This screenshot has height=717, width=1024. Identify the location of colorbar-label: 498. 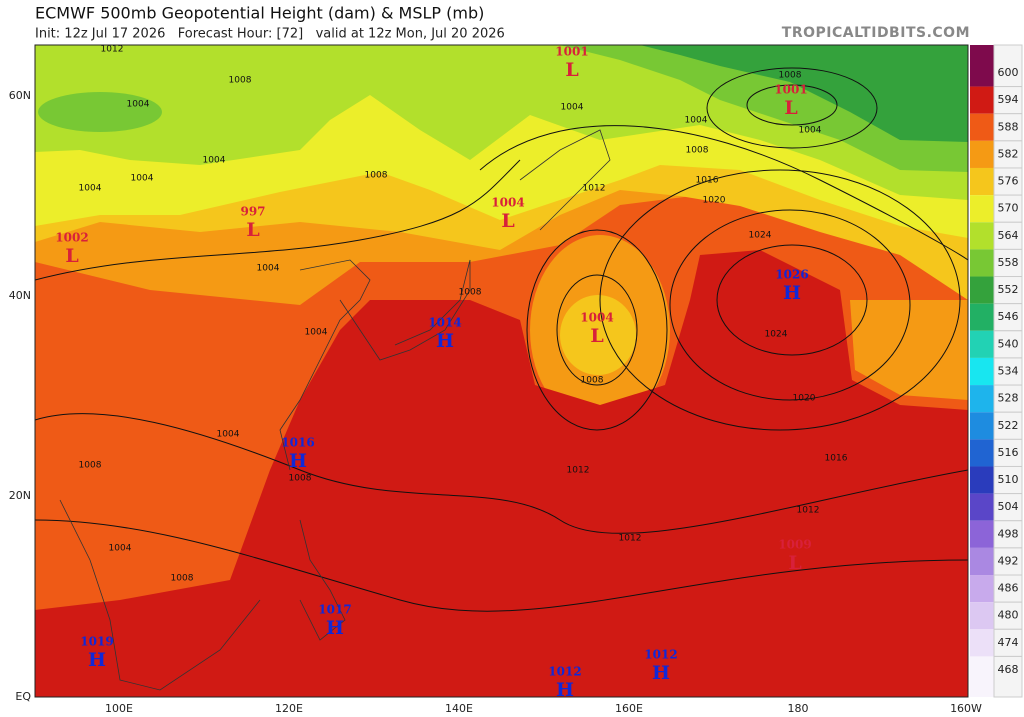
(1008, 533).